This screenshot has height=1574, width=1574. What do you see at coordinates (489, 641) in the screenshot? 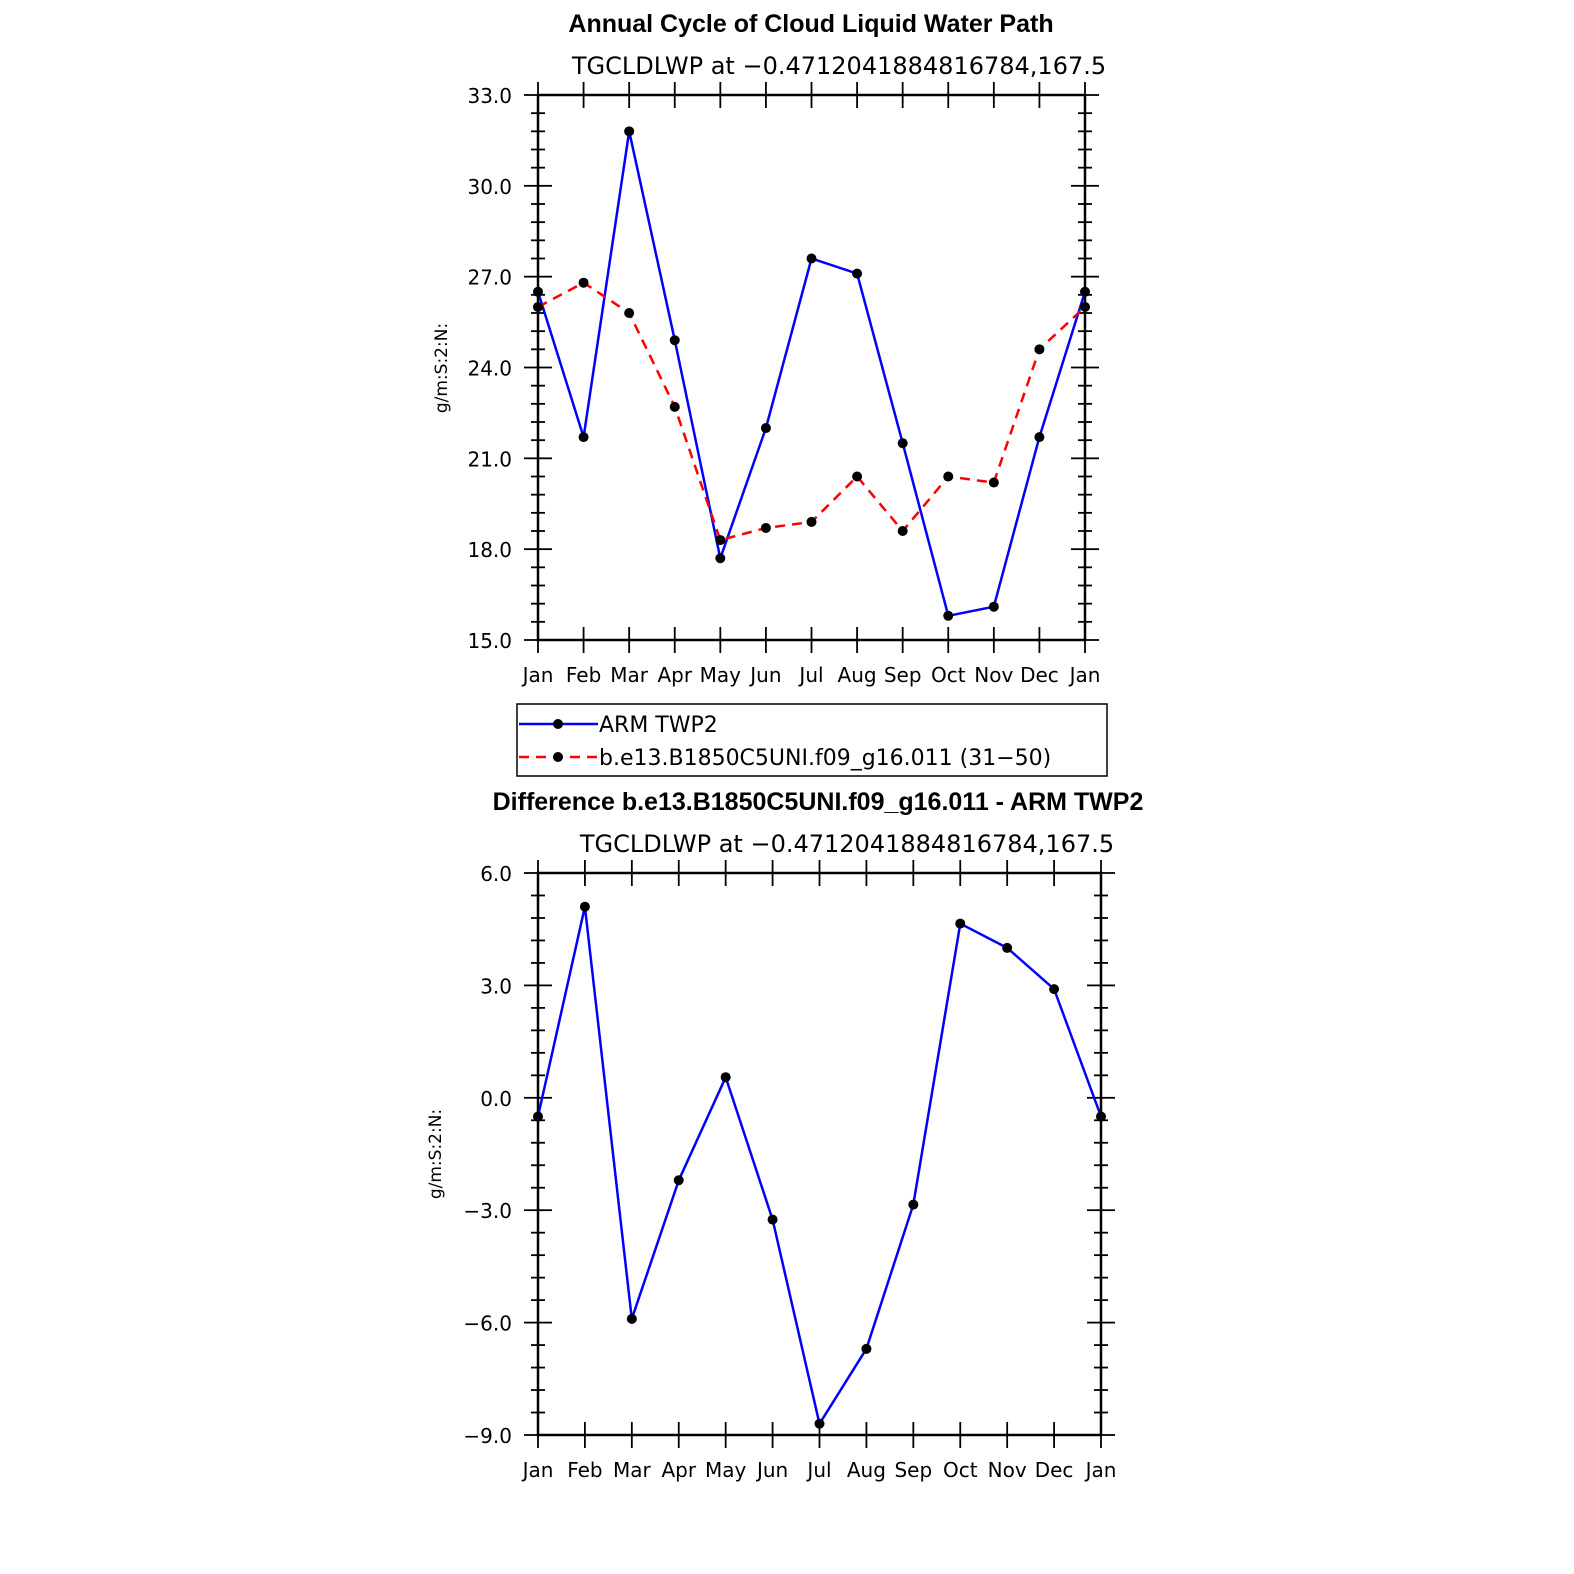
I see `y-tick-label: 15.0` at bounding box center [489, 641].